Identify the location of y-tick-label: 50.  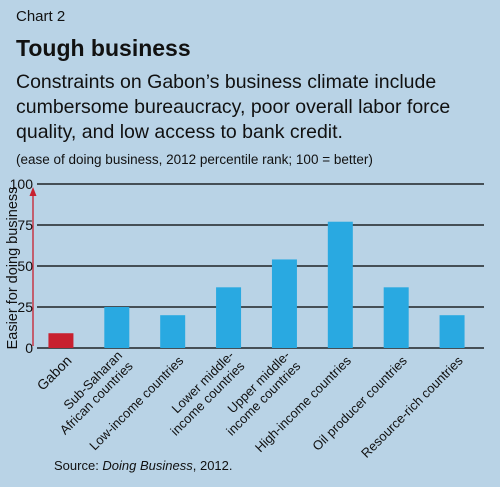
(25, 266).